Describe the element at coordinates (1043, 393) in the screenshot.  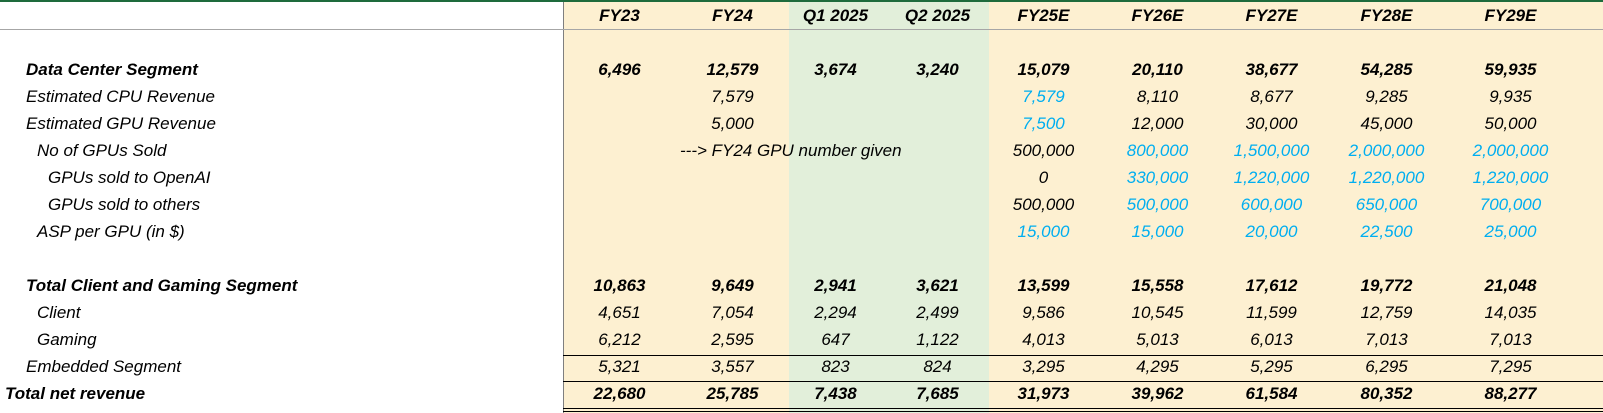
I see `value-cell: 31,973` at that location.